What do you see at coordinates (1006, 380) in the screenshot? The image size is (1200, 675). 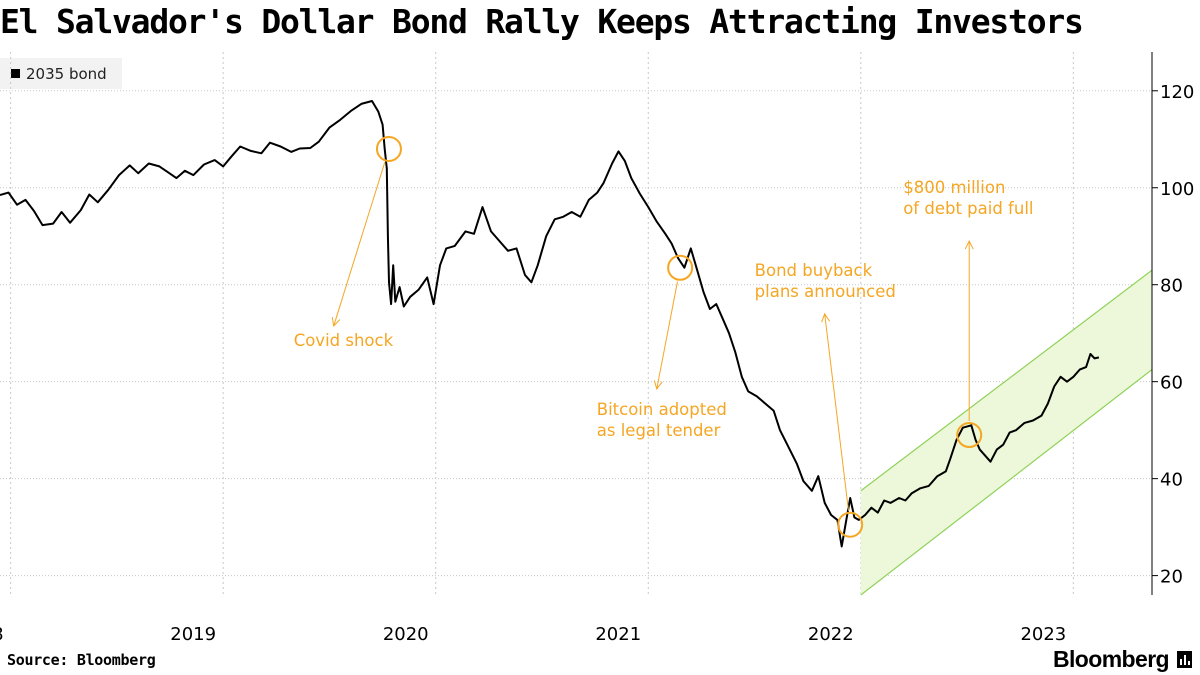 I see `channel-upper-line` at bounding box center [1006, 380].